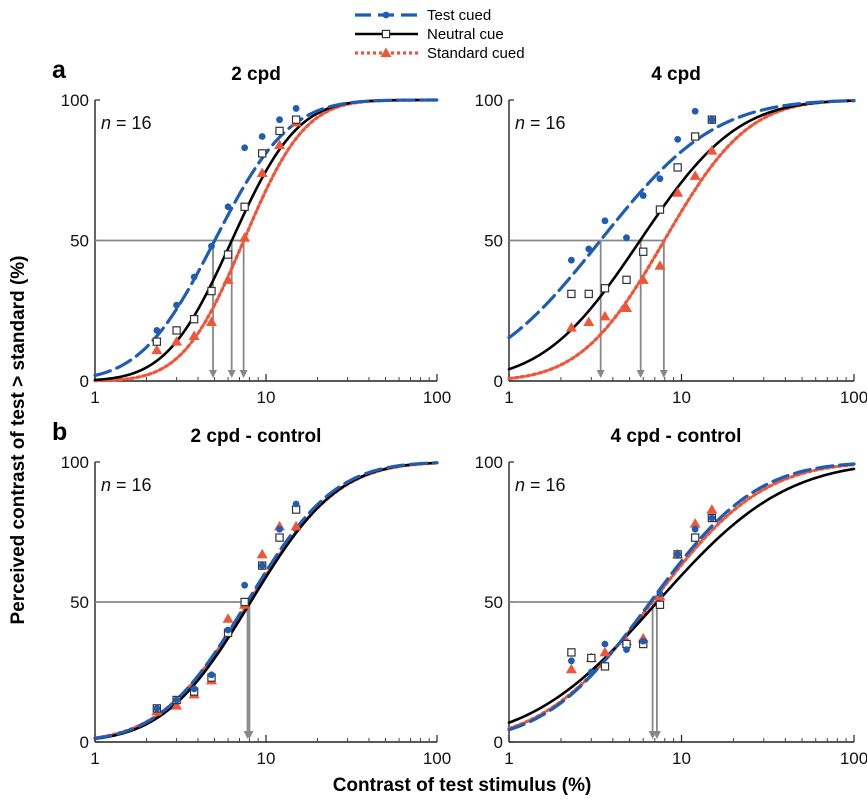 The image size is (867, 802). Describe the element at coordinates (476, 53) in the screenshot. I see `legend-label: Standard cued` at that location.